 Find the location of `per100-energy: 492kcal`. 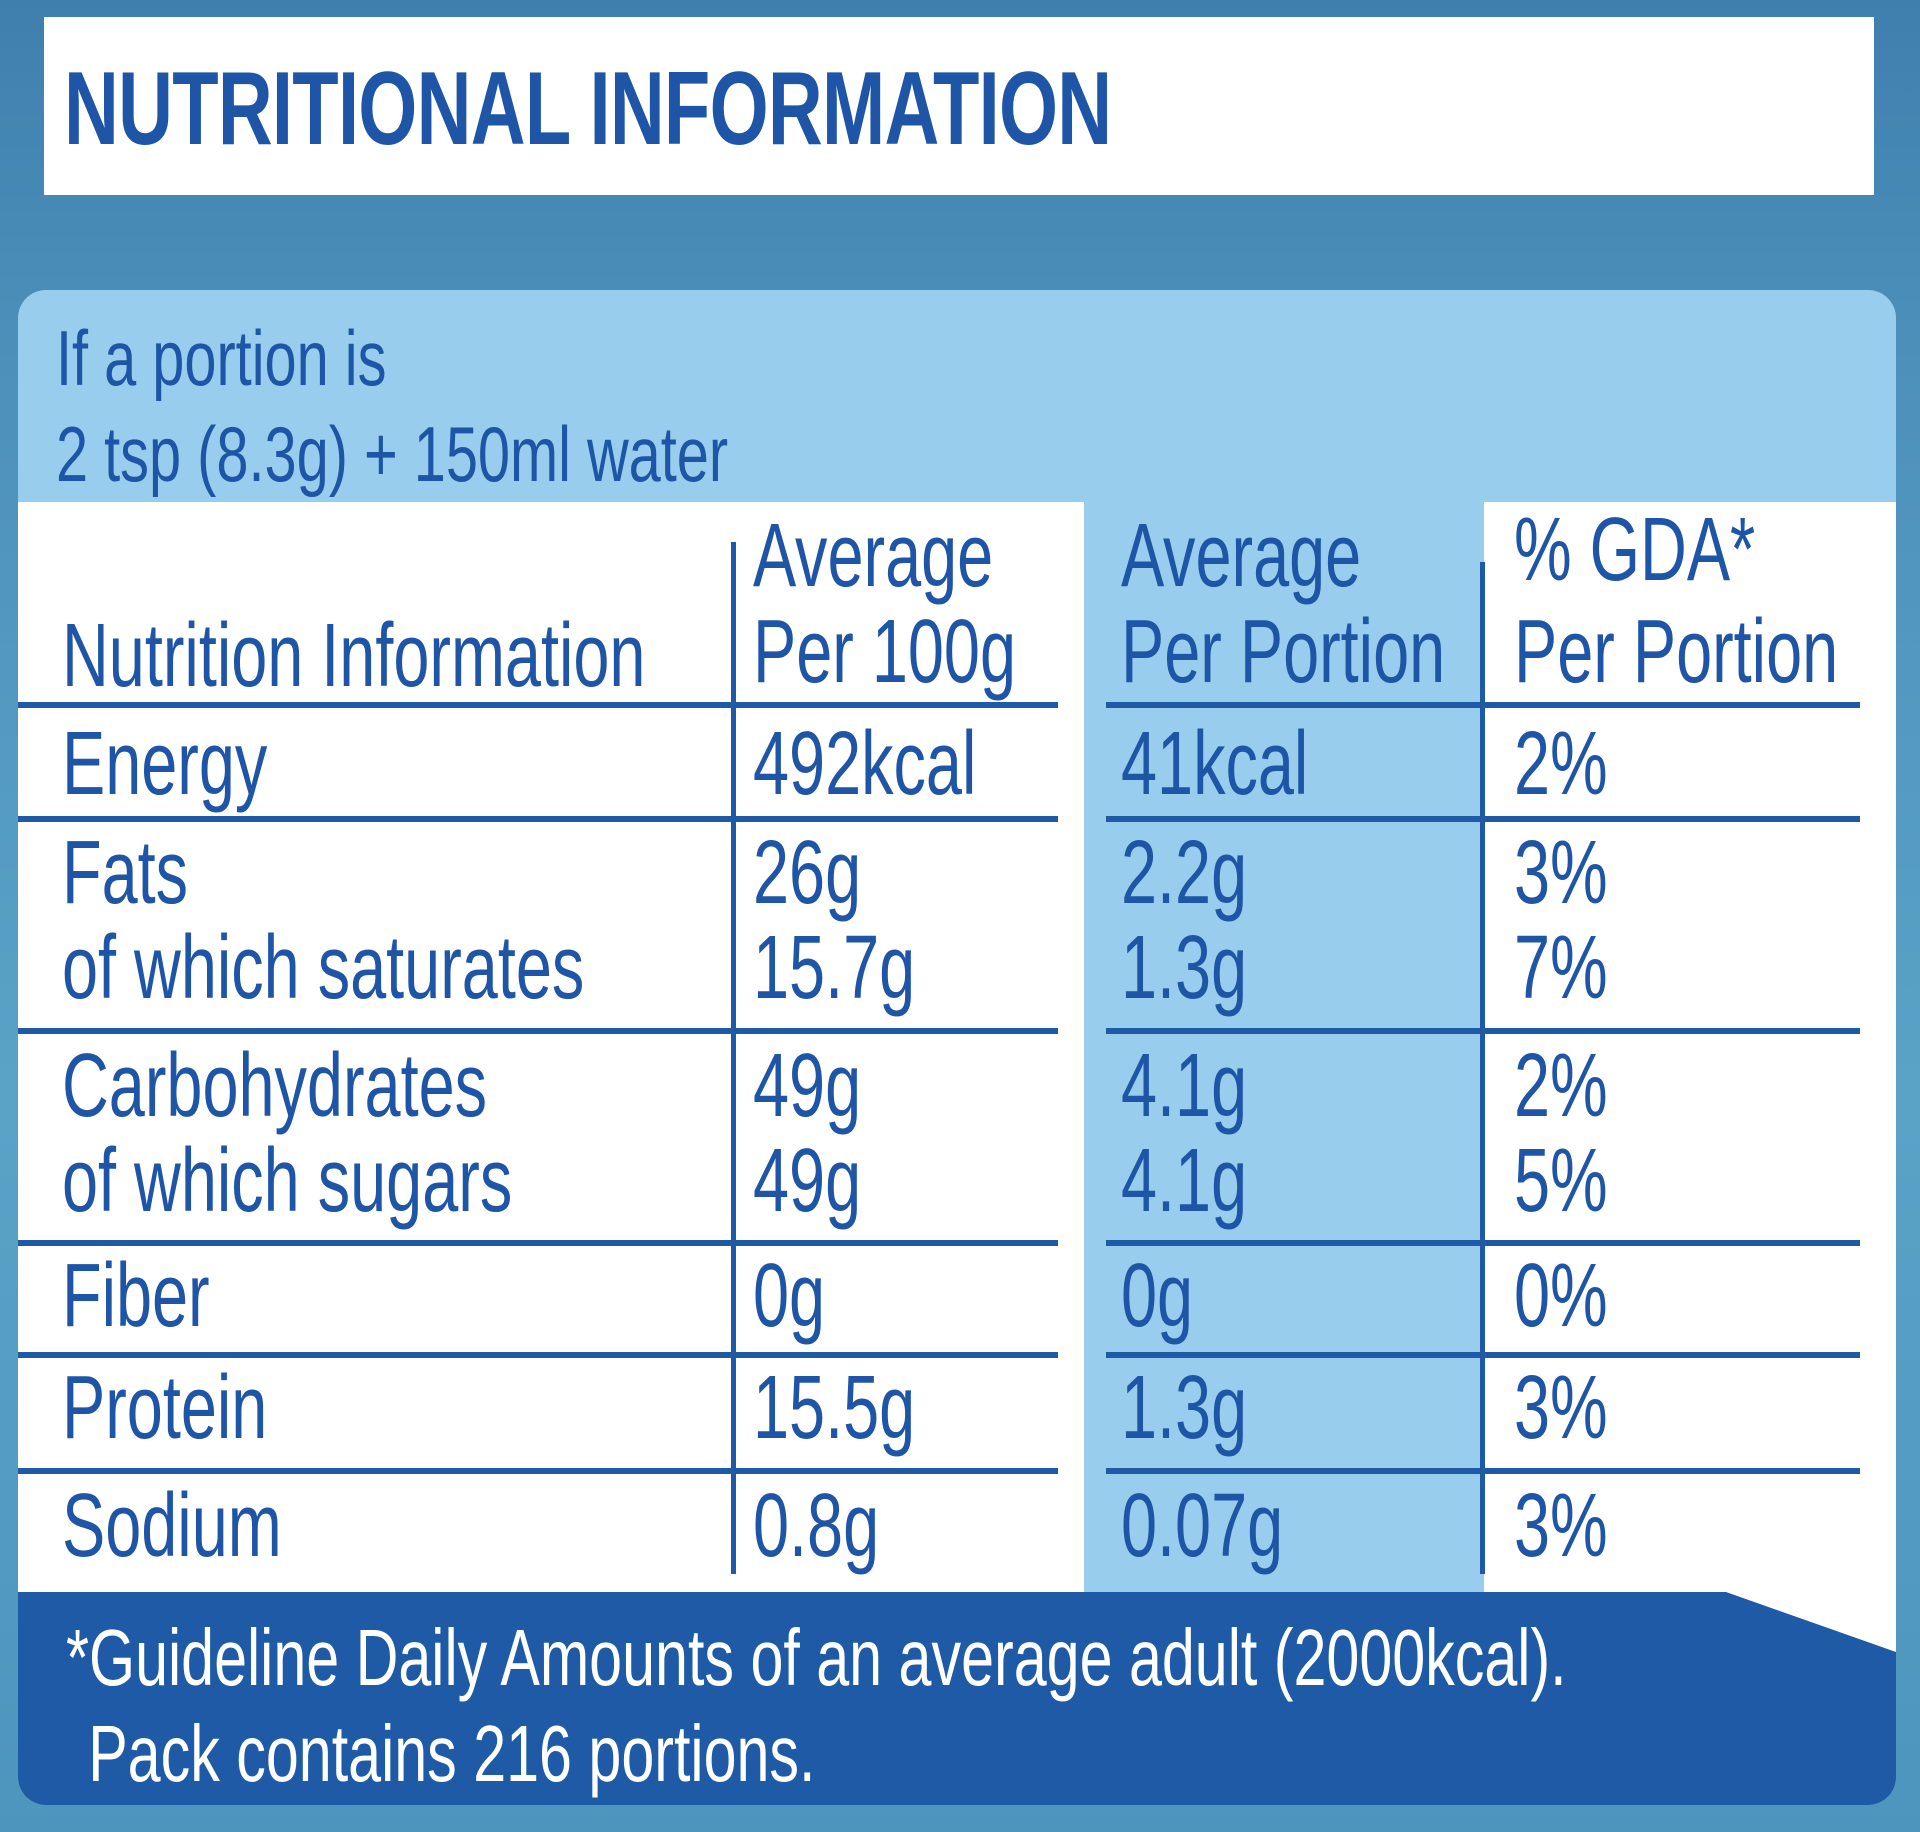

per100-energy: 492kcal is located at coordinates (865, 764).